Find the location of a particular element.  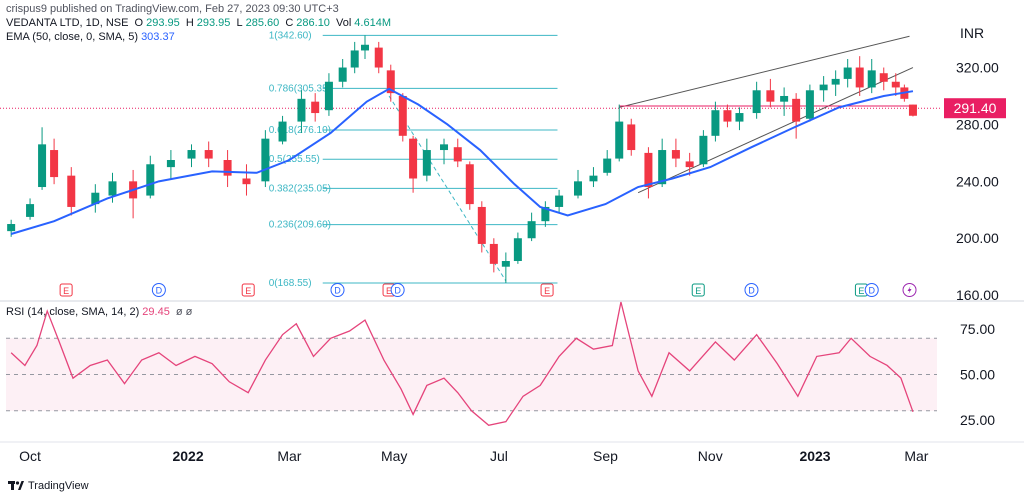

ema-label: EMA (50, close, 0, SMA, 5) is located at coordinates (72, 37).